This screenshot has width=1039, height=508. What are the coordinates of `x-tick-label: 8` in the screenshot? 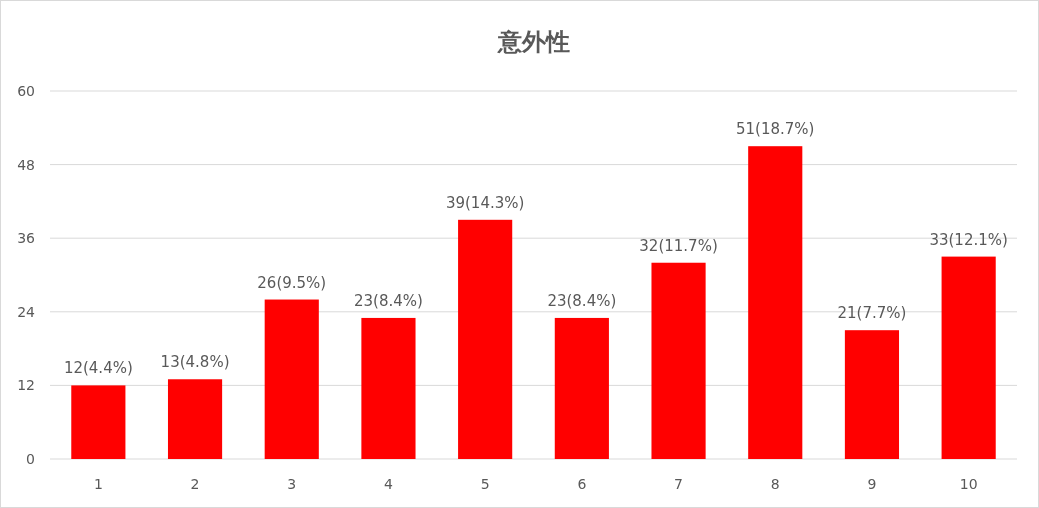 It's located at (775, 484).